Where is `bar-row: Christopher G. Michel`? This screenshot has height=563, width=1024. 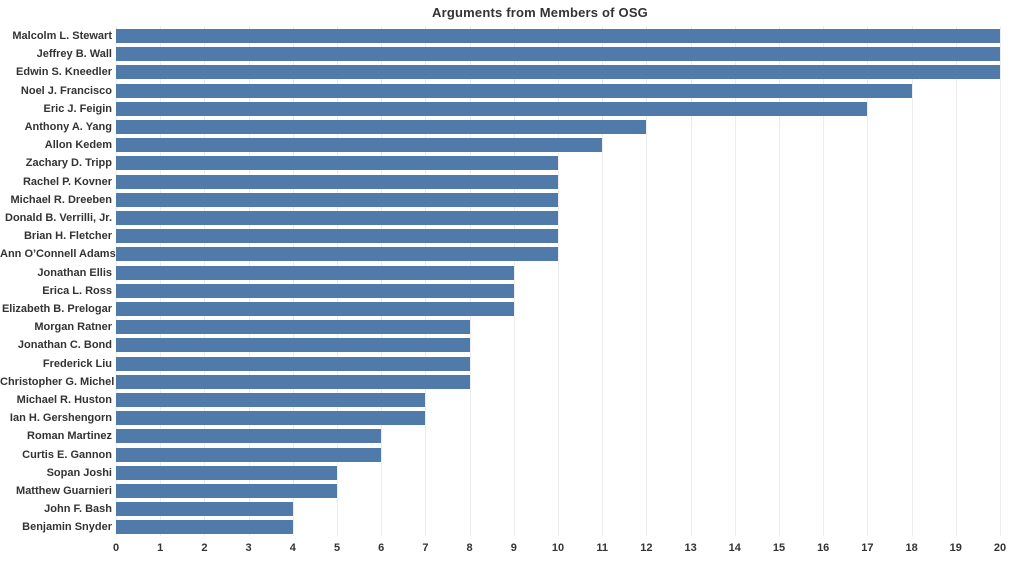
bar-row: Christopher G. Michel is located at coordinates (512, 382).